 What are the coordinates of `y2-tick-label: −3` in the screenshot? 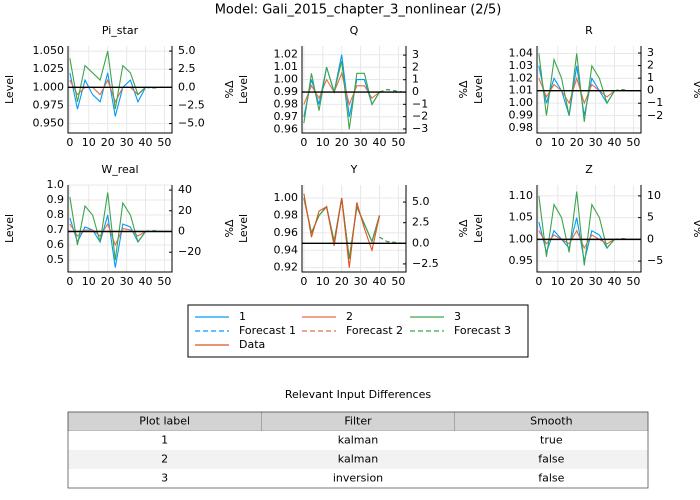 It's located at (420, 128).